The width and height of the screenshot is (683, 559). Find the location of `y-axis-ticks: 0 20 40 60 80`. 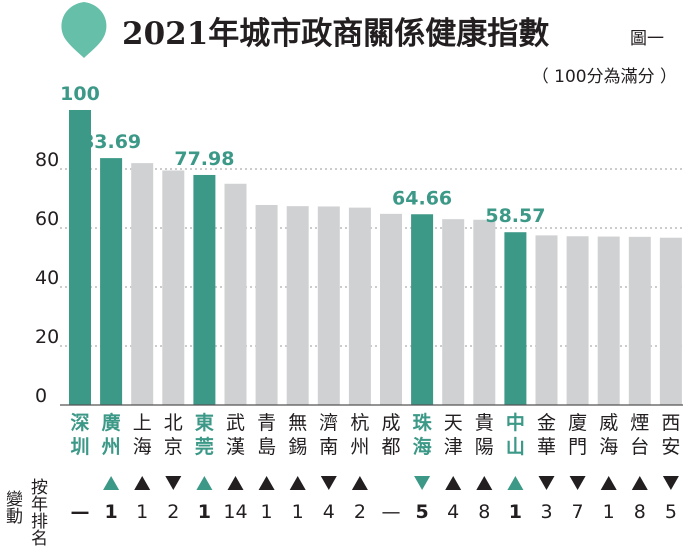

y-axis-ticks: 0 20 40 60 80 is located at coordinates (47, 278).